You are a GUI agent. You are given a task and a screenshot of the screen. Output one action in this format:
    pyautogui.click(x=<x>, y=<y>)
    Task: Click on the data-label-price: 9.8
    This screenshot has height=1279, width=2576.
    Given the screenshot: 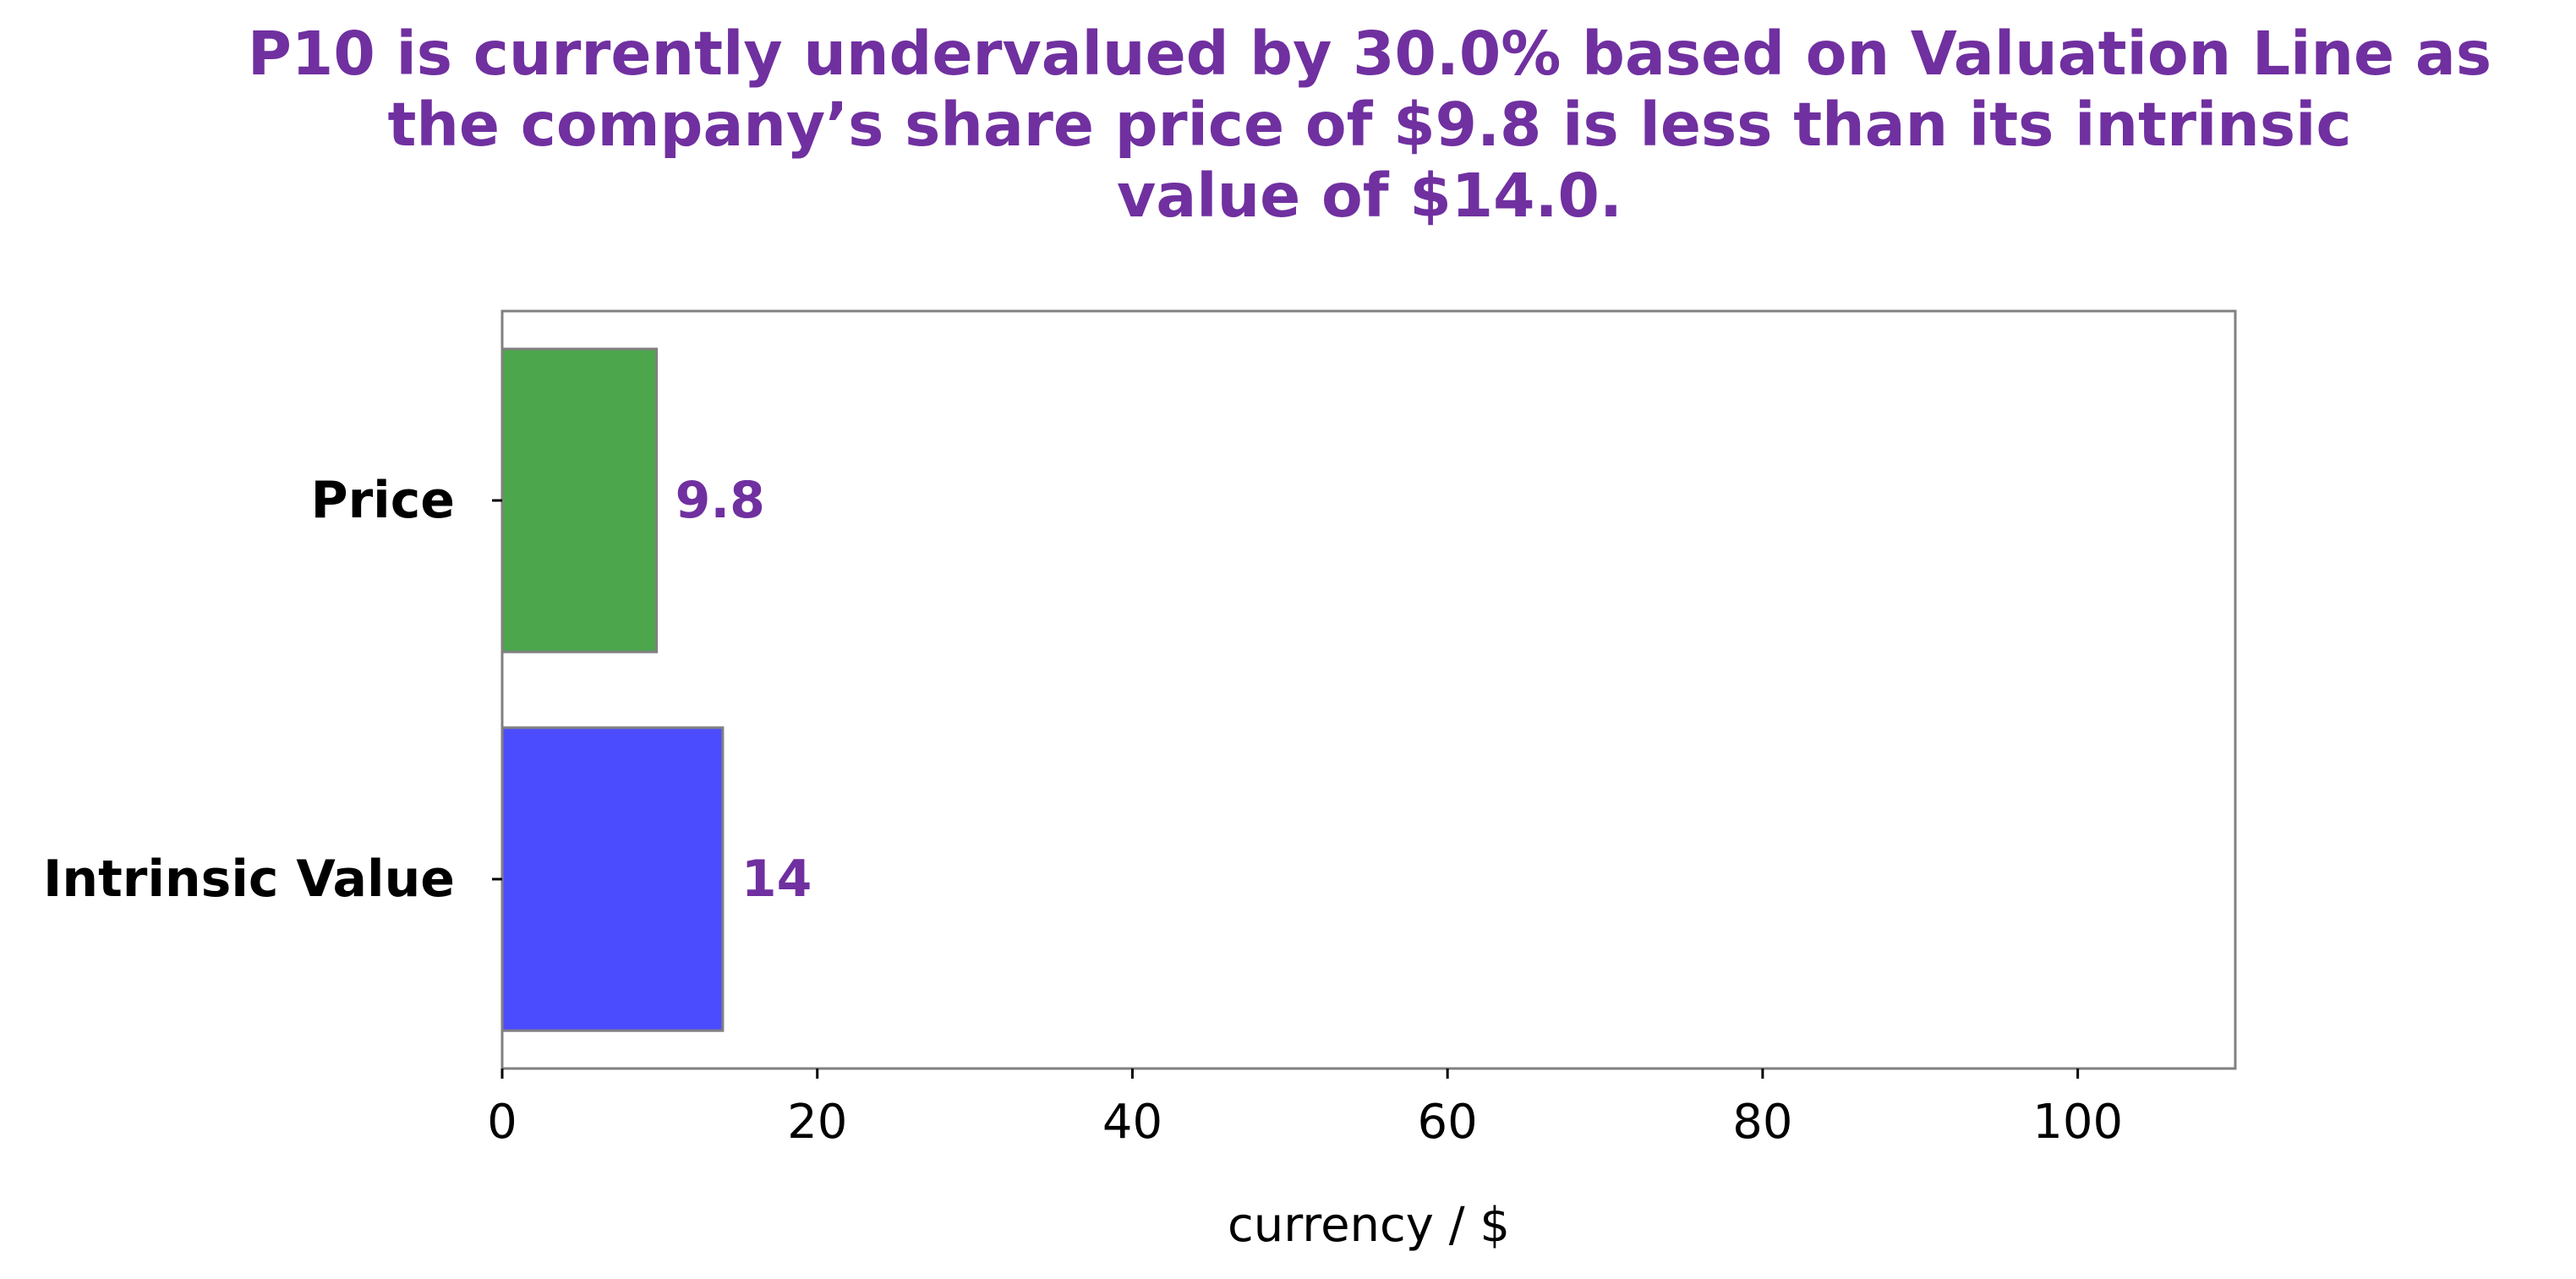 What is the action you would take?
    pyautogui.click(x=720, y=501)
    